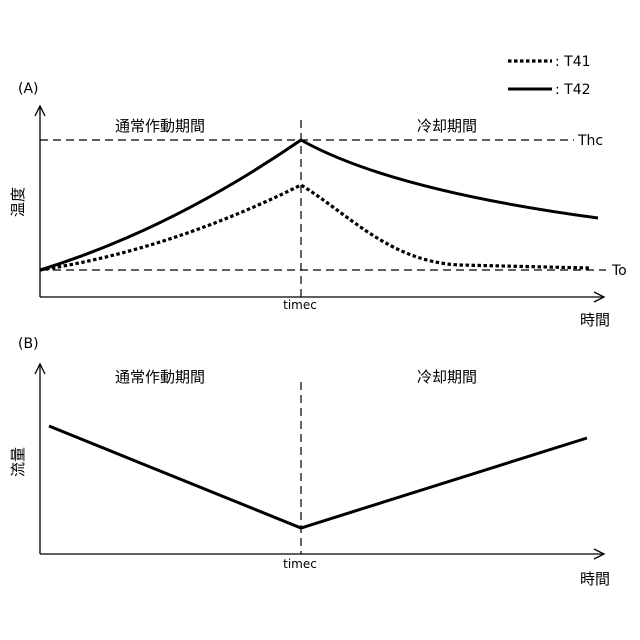  Describe the element at coordinates (160, 126) in the screenshot. I see `panel-a-period-left: 通常作動期間` at that location.